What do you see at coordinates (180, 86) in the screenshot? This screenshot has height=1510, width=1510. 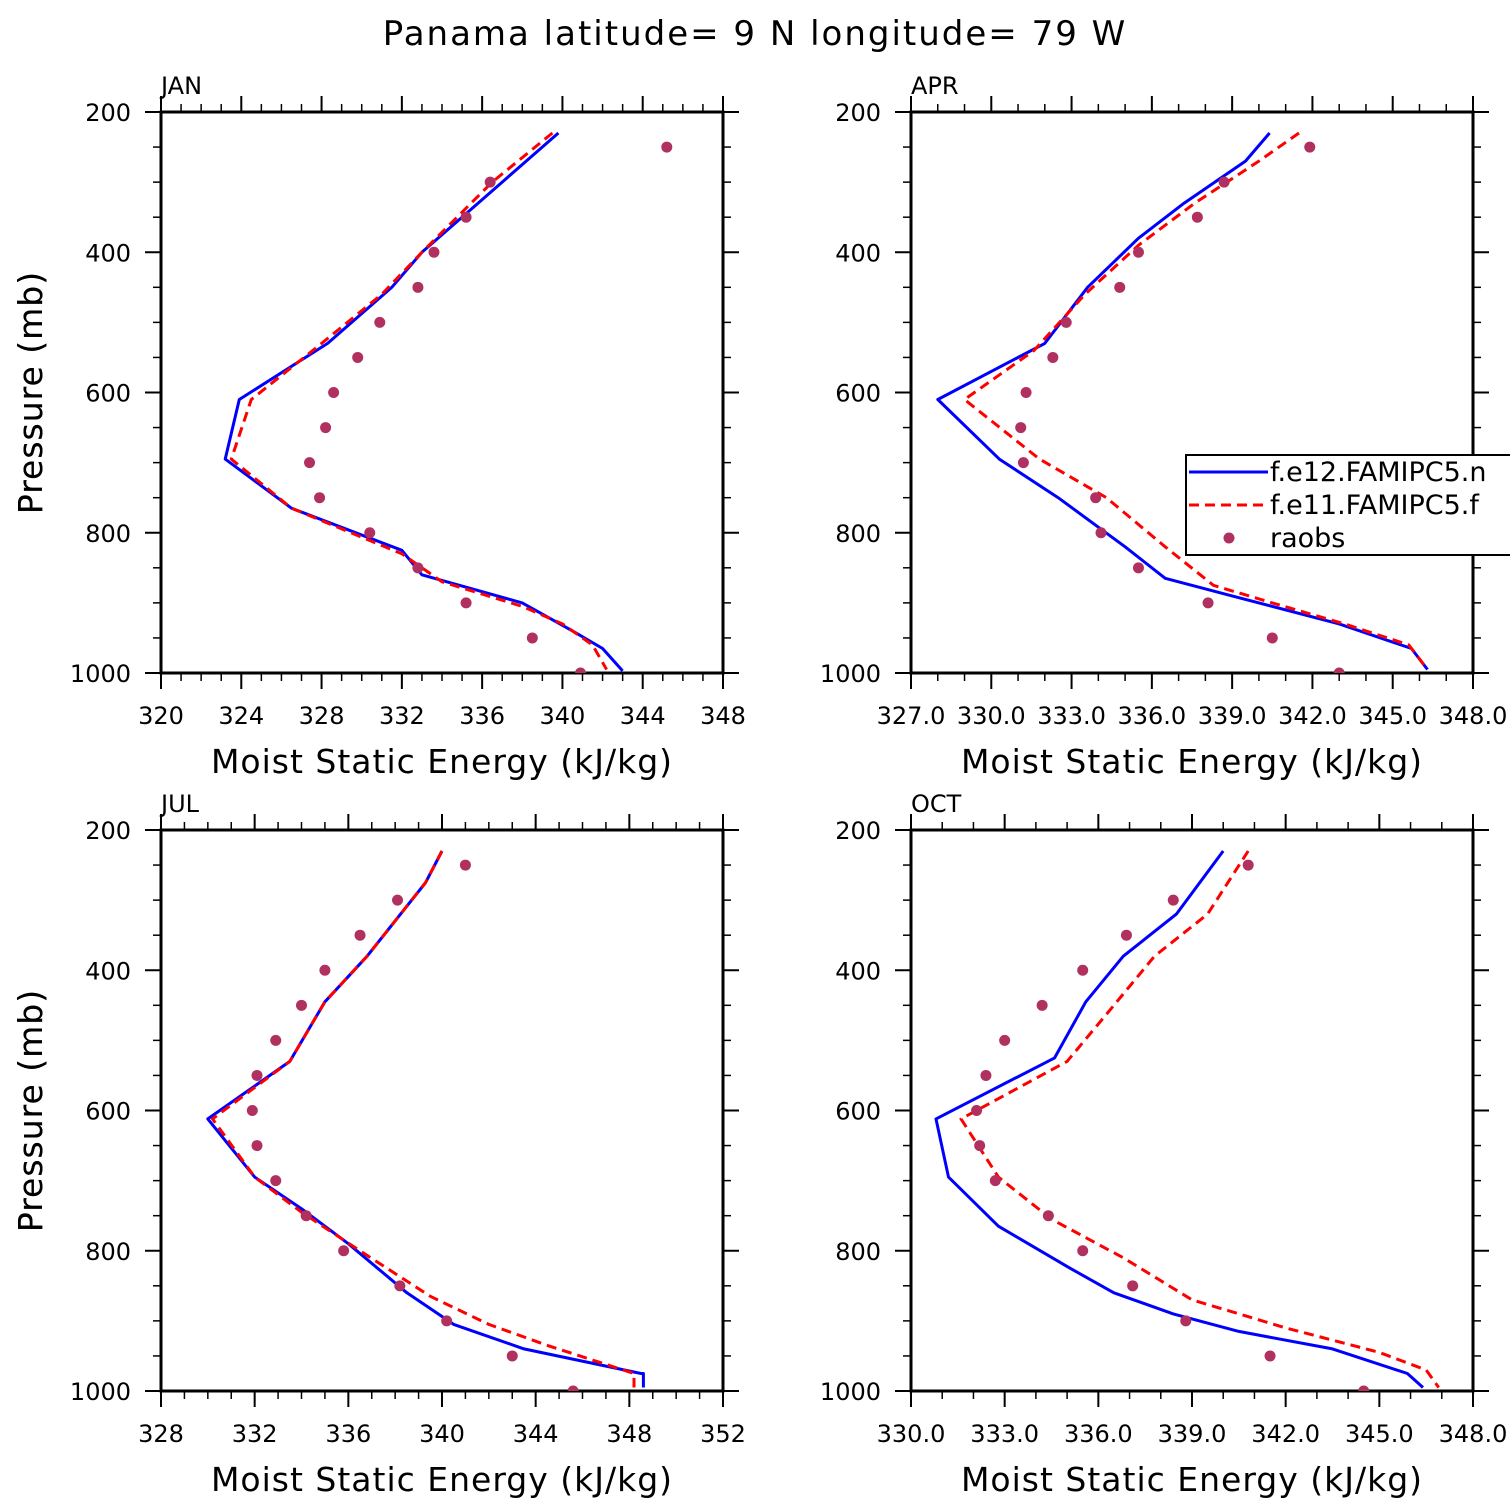 I see `panel-title: JAN` at bounding box center [180, 86].